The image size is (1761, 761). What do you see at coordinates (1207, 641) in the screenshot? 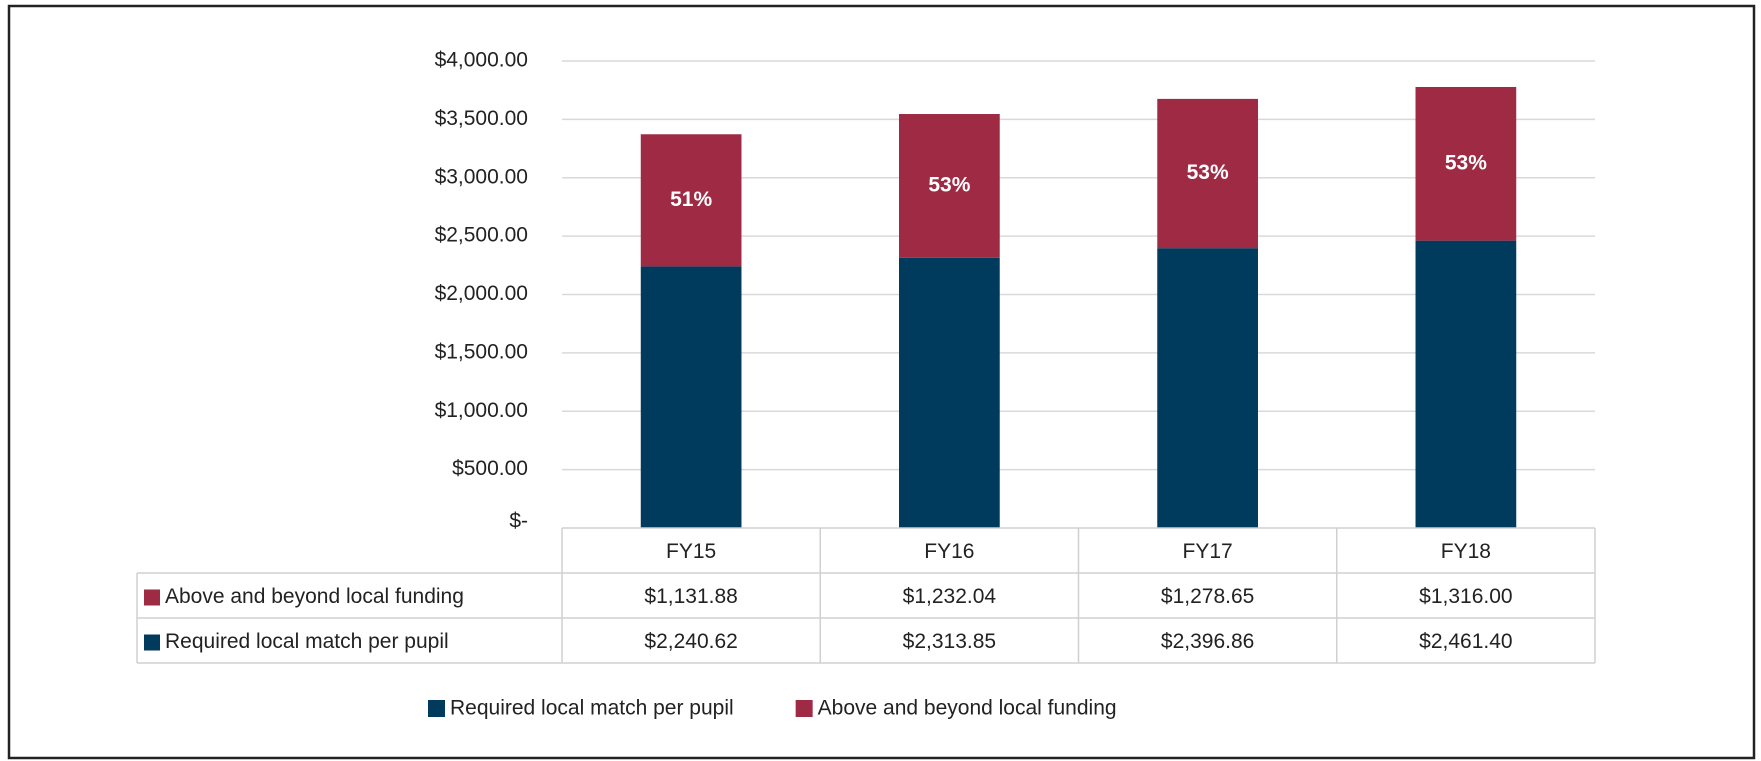
I see `table-cell: $2,396.86` at bounding box center [1207, 641].